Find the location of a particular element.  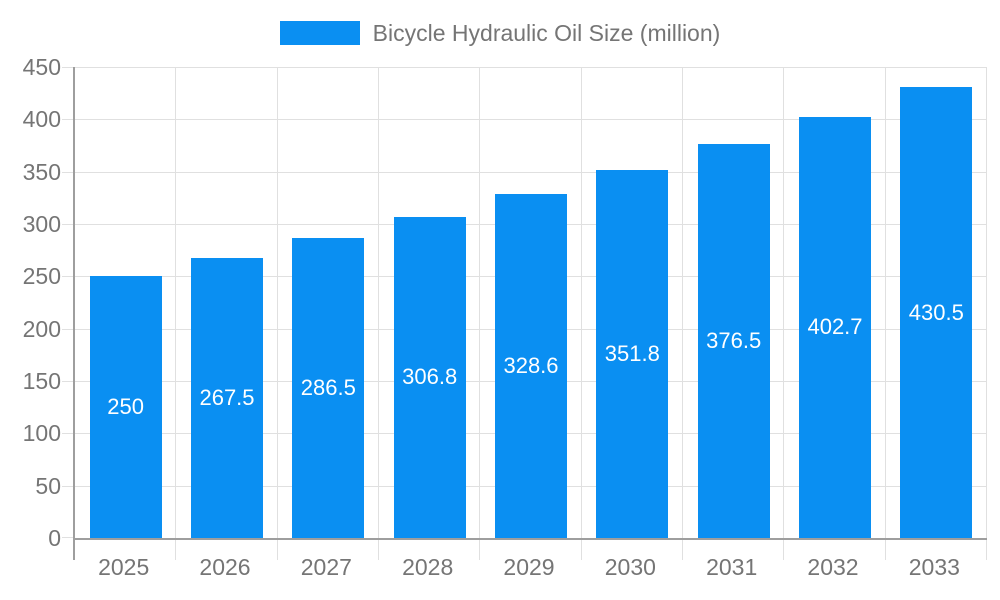

y-tick-label: 200 is located at coordinates (41, 328).